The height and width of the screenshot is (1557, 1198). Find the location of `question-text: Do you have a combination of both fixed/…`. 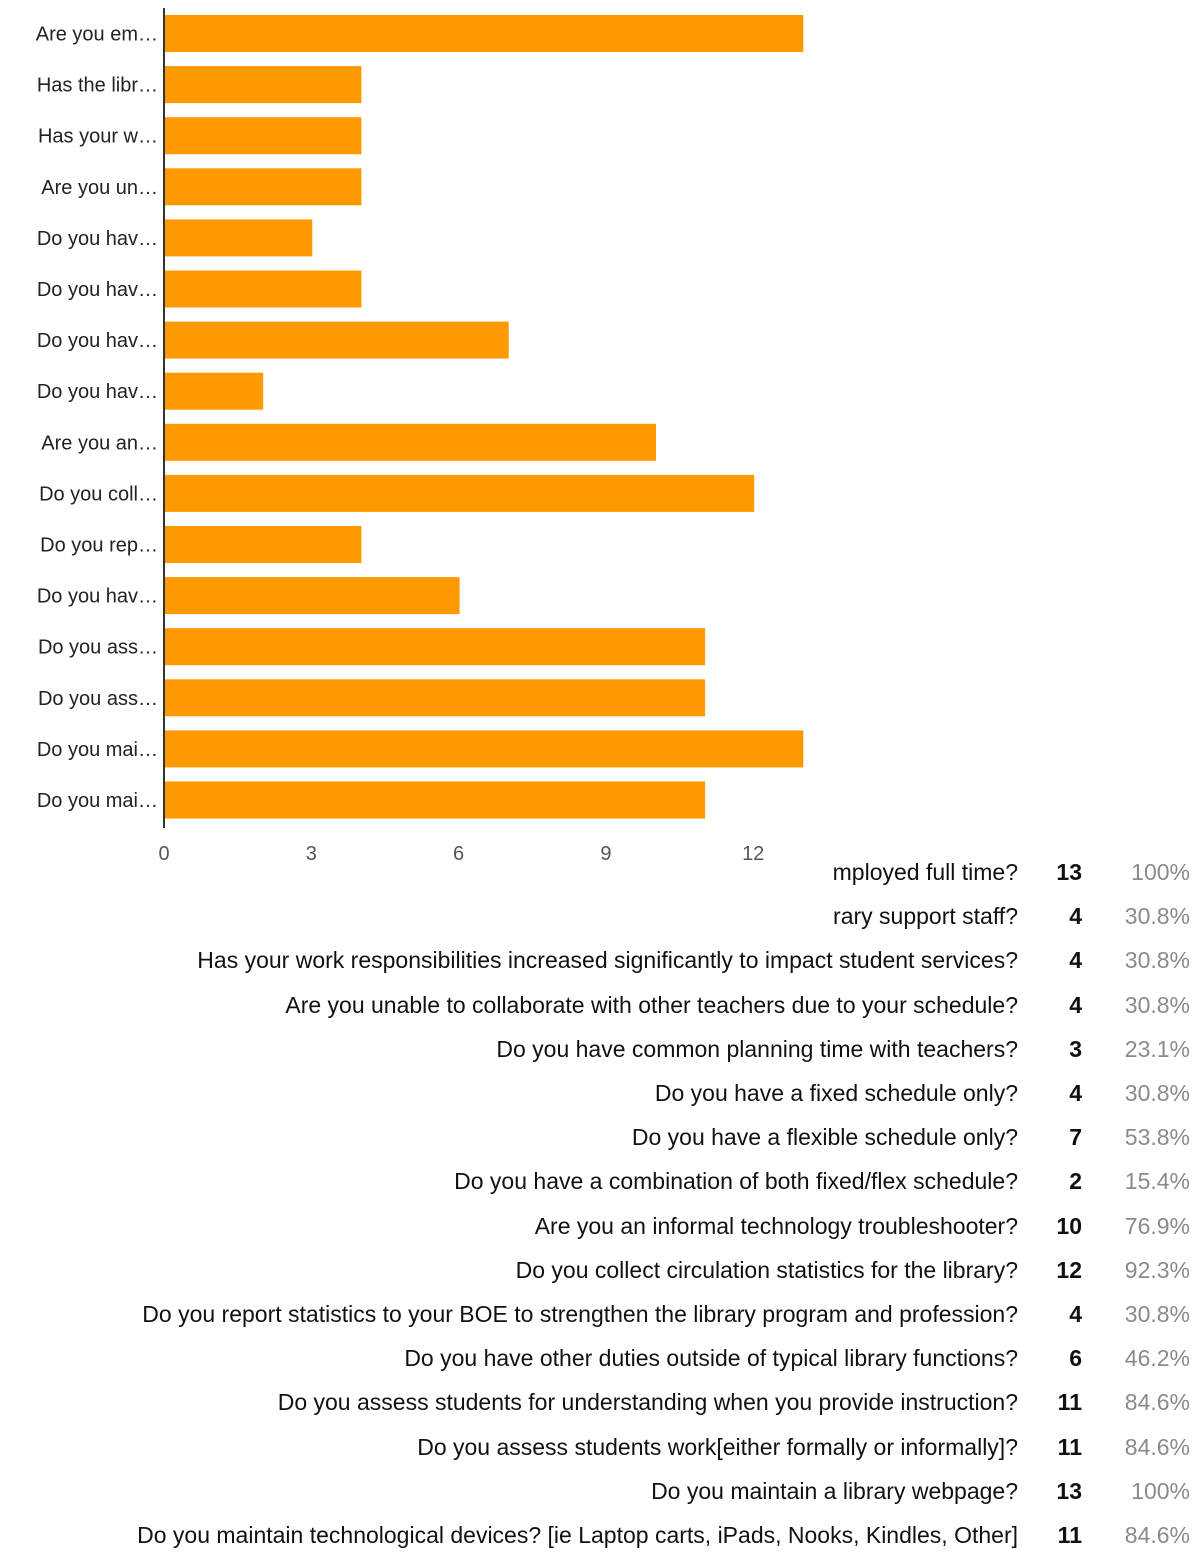

question-text: Do you have a combination of both fixed/… is located at coordinates (736, 1181).